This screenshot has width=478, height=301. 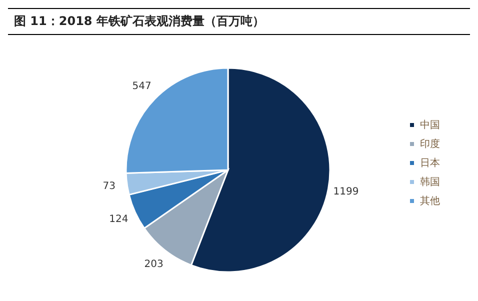 I want to click on data-label: 203, so click(x=154, y=264).